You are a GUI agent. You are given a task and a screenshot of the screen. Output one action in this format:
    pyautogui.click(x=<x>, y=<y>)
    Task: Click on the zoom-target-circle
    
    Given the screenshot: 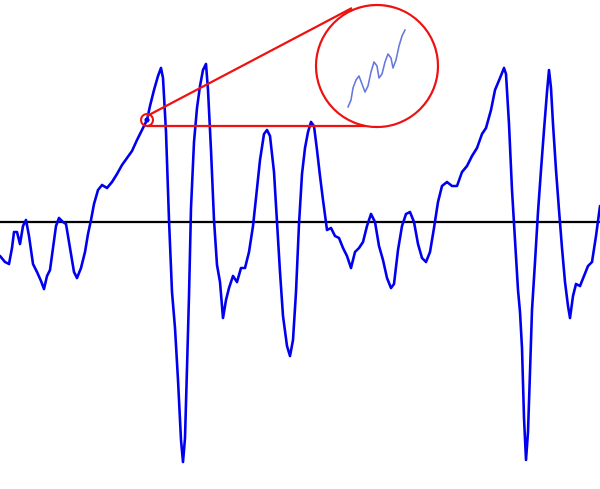 What is the action you would take?
    pyautogui.click(x=147, y=120)
    